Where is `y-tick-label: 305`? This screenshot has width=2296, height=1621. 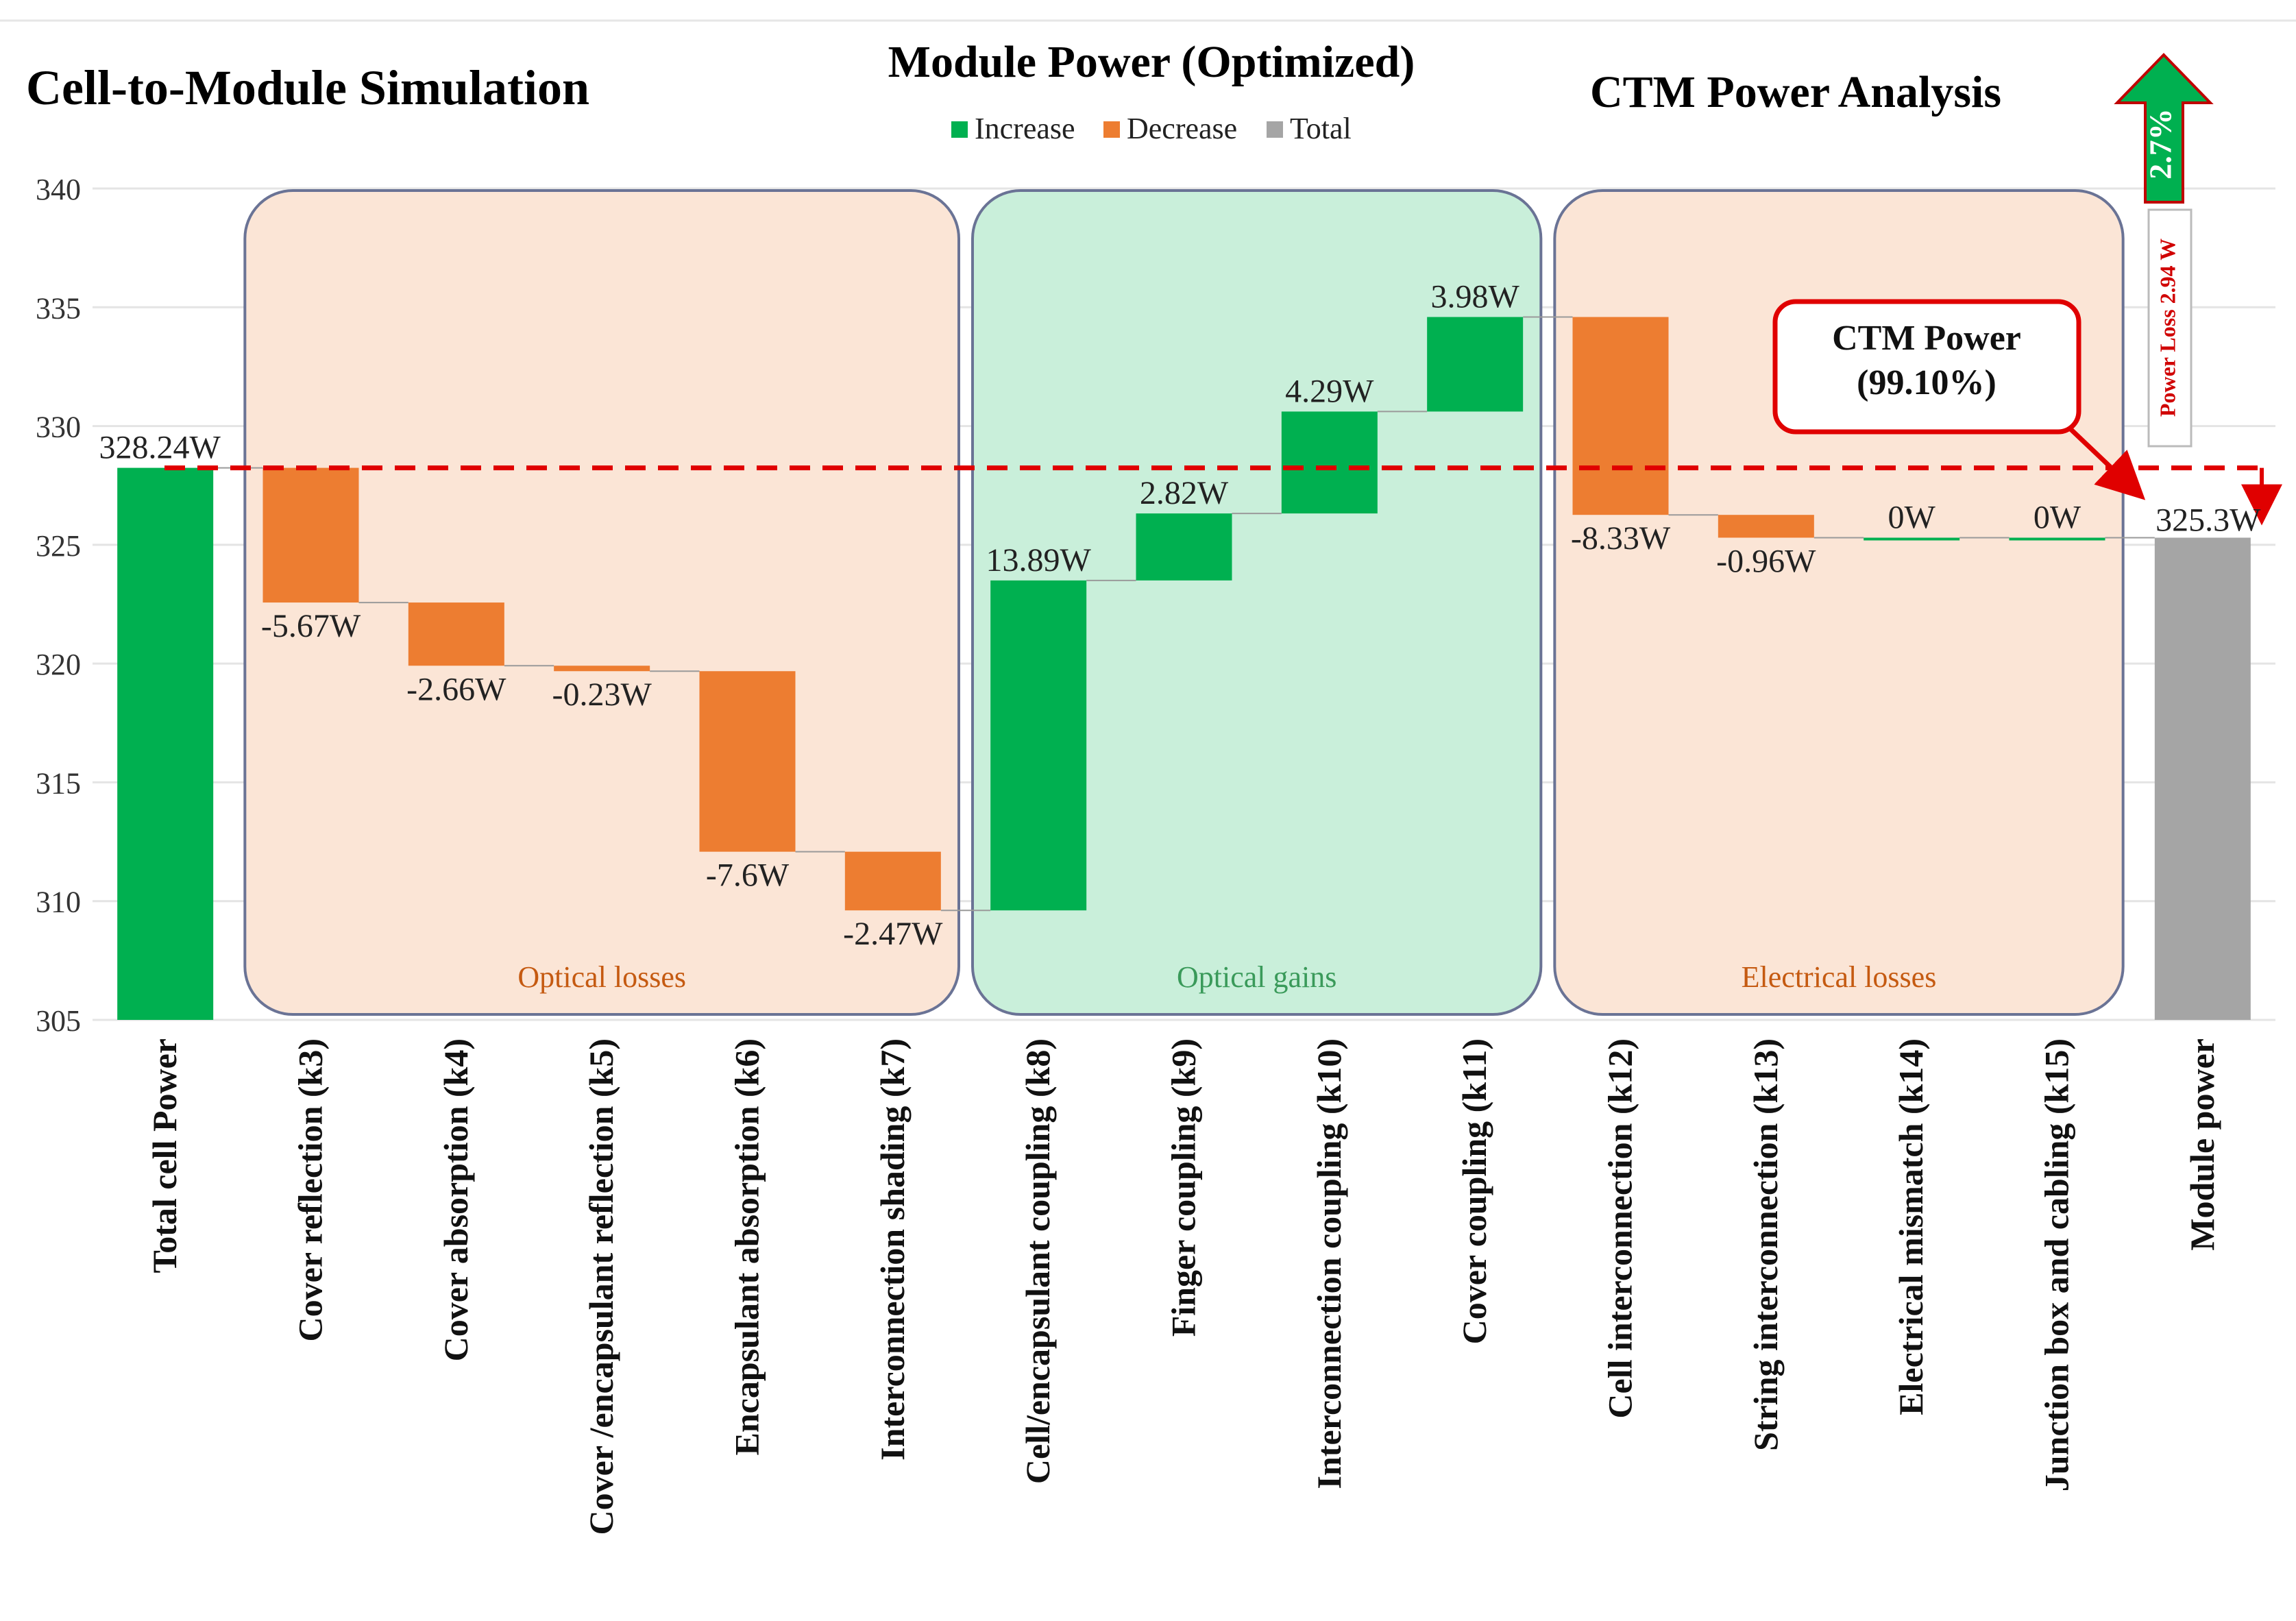 y-tick-label: 305 is located at coordinates (59, 1021).